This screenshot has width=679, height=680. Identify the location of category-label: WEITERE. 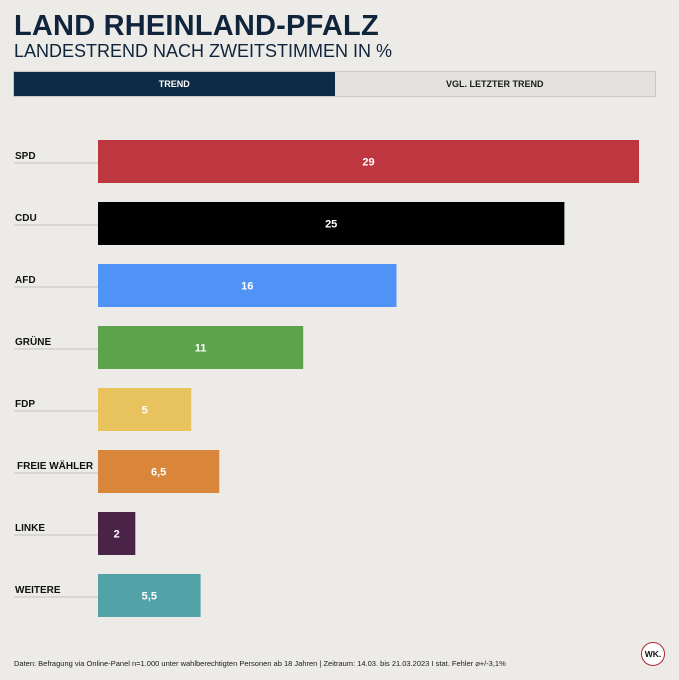
(38, 590).